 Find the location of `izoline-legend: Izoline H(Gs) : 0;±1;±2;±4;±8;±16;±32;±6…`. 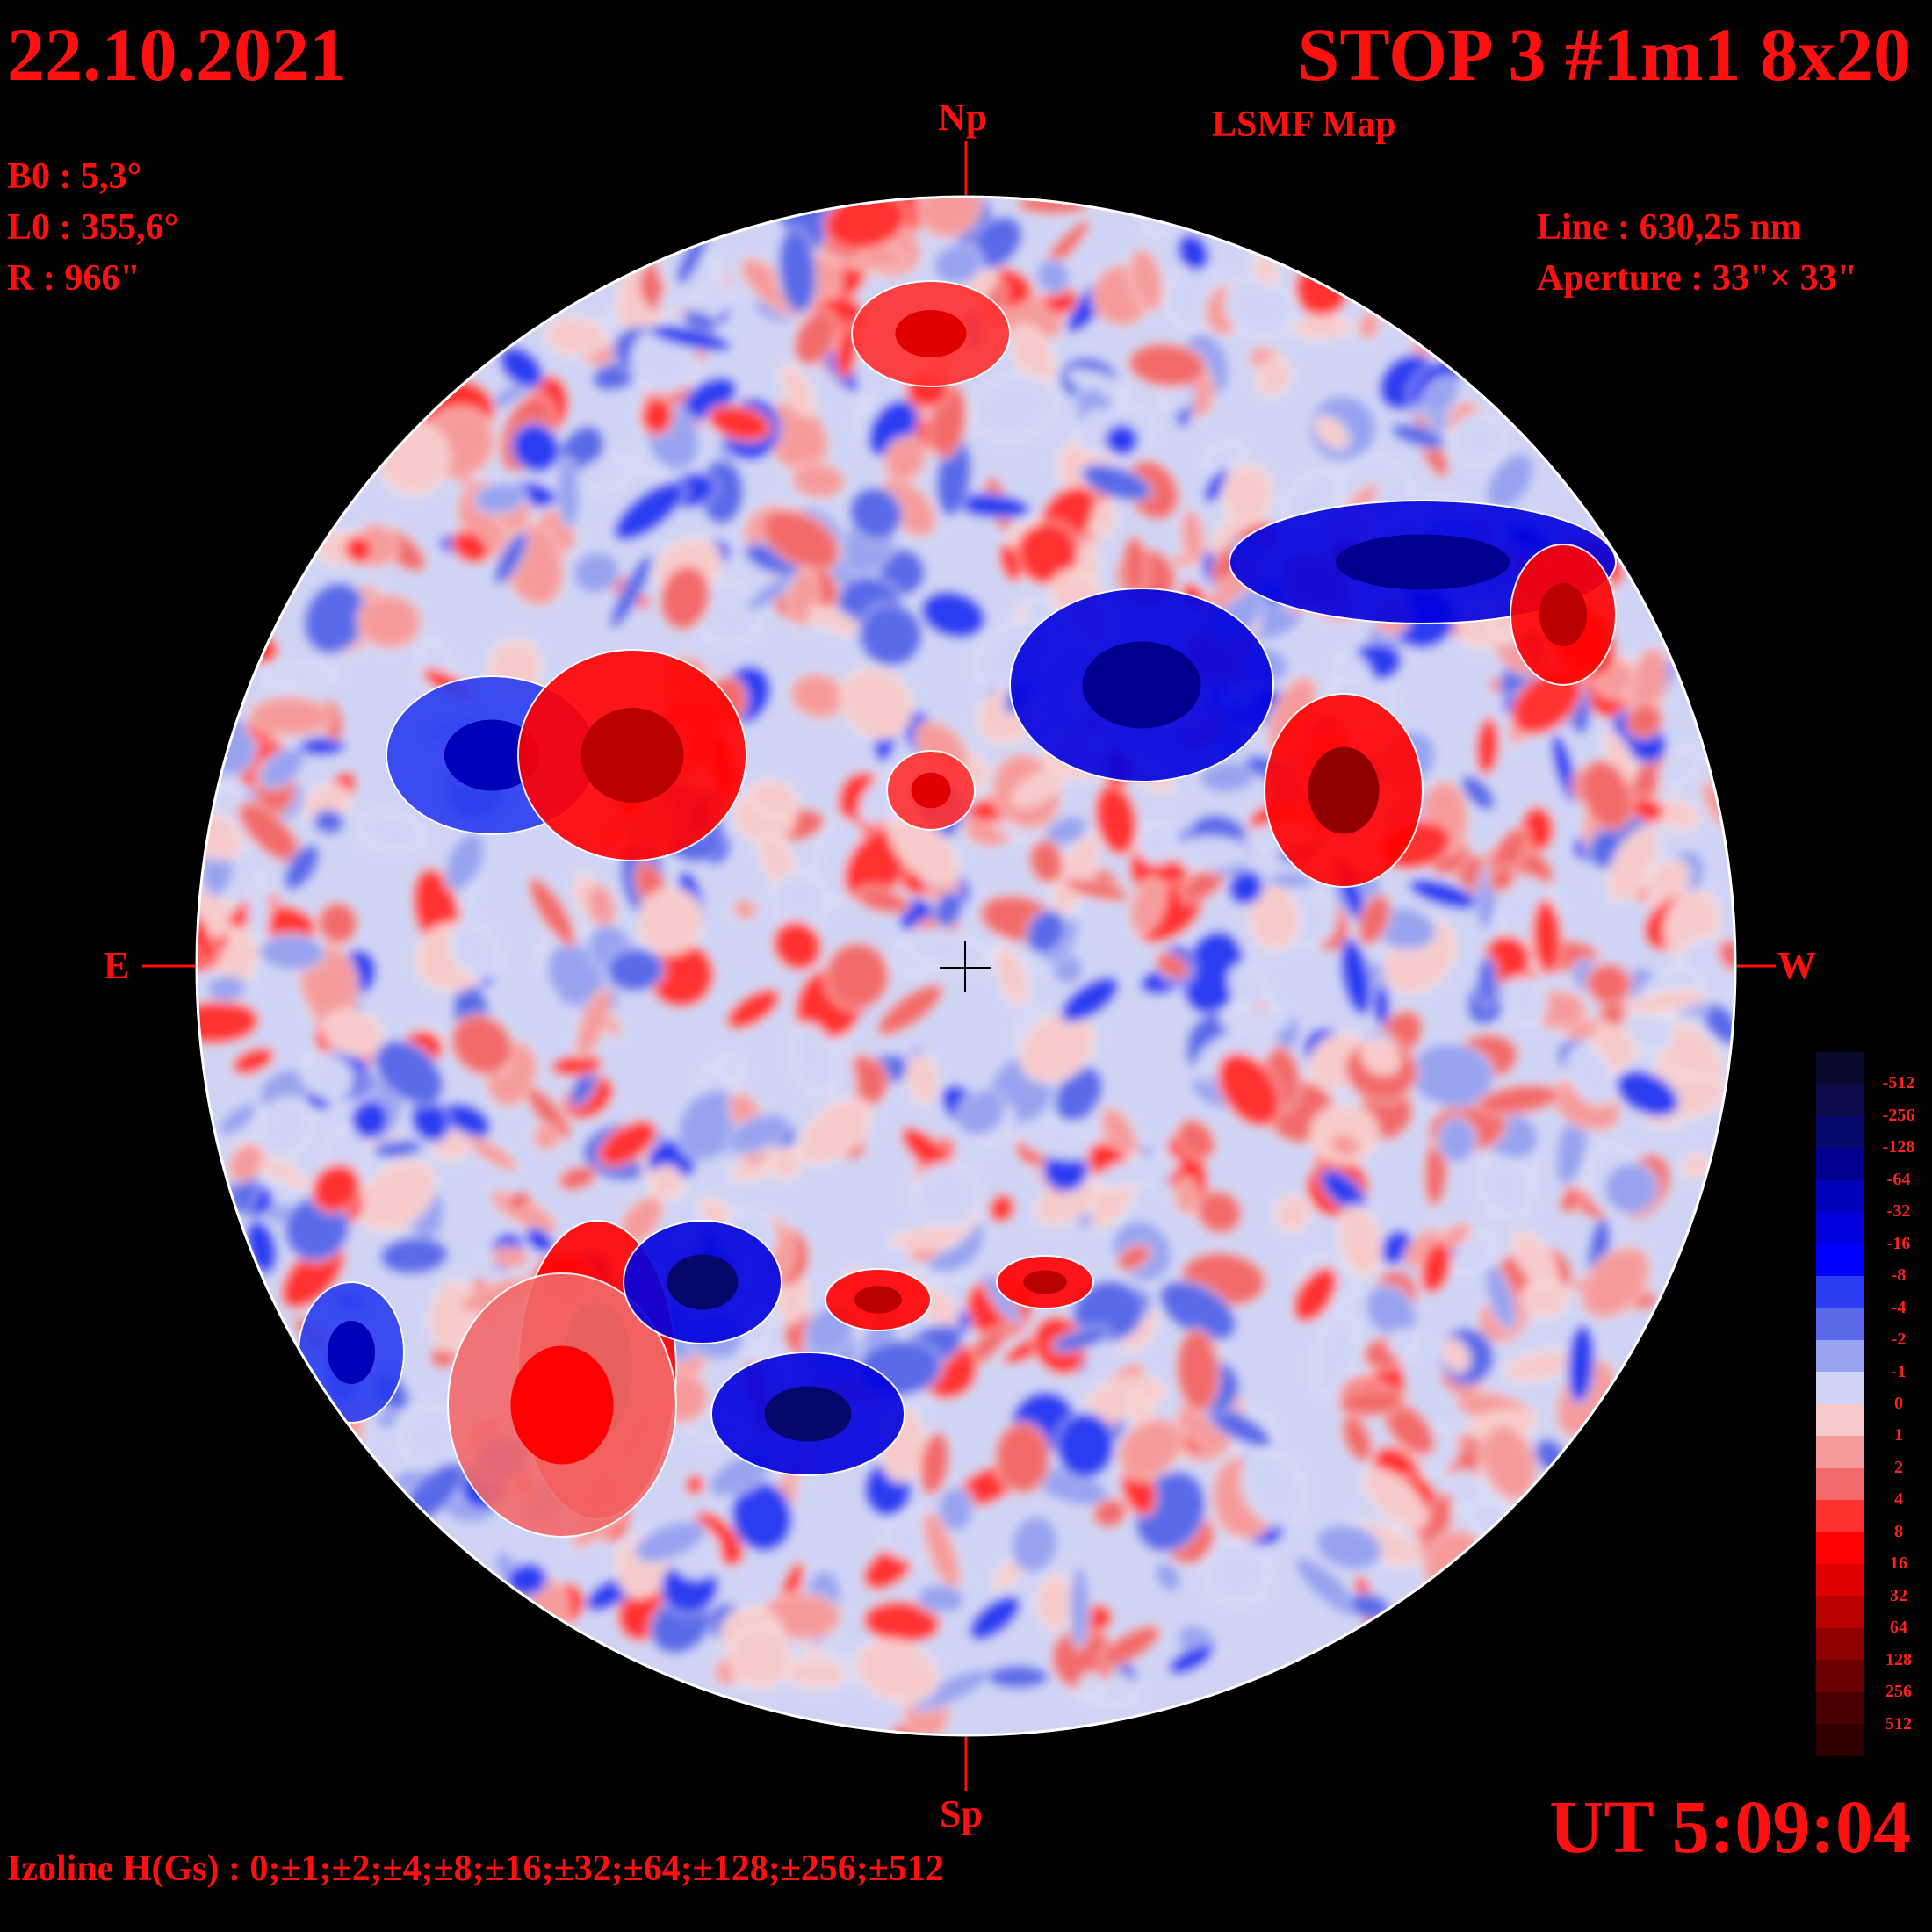

izoline-legend: Izoline H(Gs) : 0;±1;±2;±4;±8;±16;±32;±6… is located at coordinates (476, 1869).